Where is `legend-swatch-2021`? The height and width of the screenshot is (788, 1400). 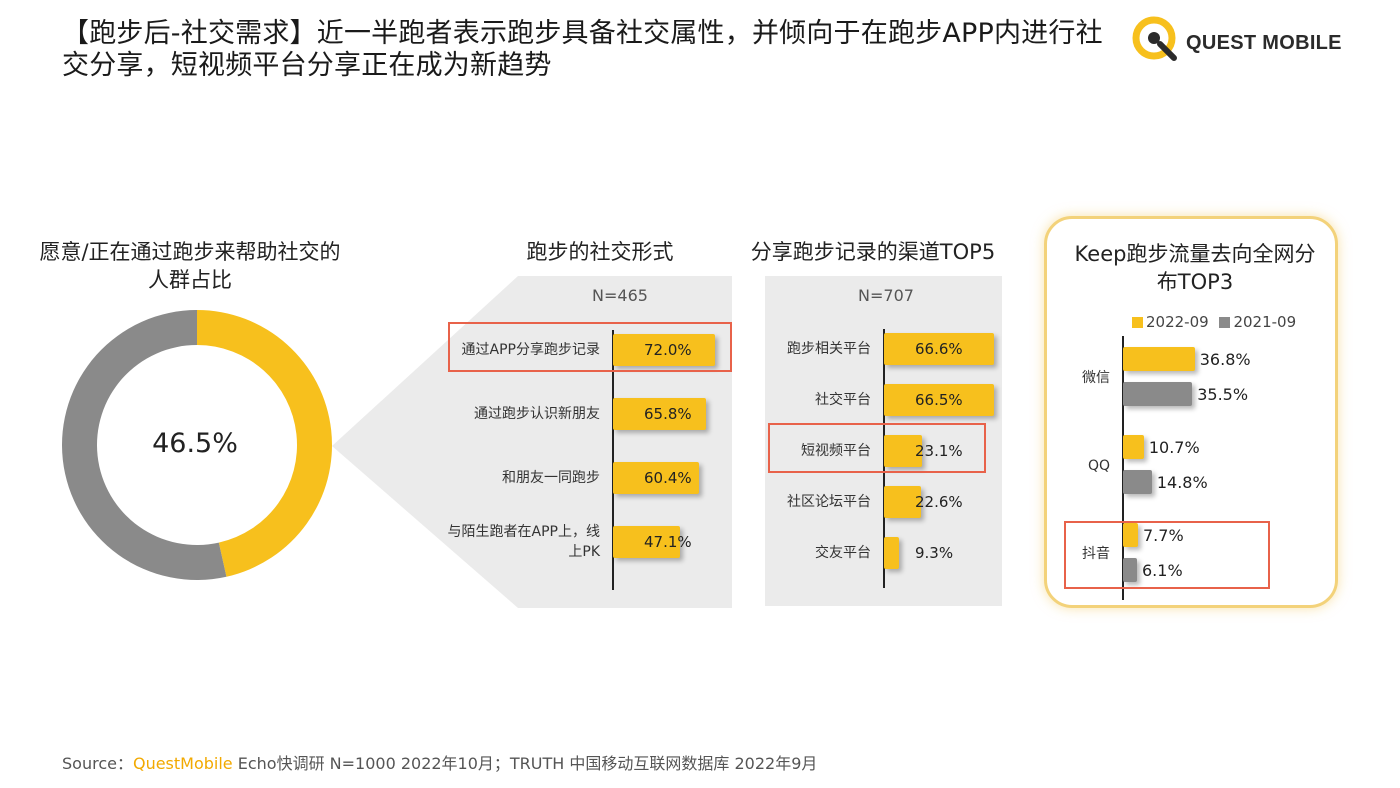 legend-swatch-2021 is located at coordinates (1225, 322).